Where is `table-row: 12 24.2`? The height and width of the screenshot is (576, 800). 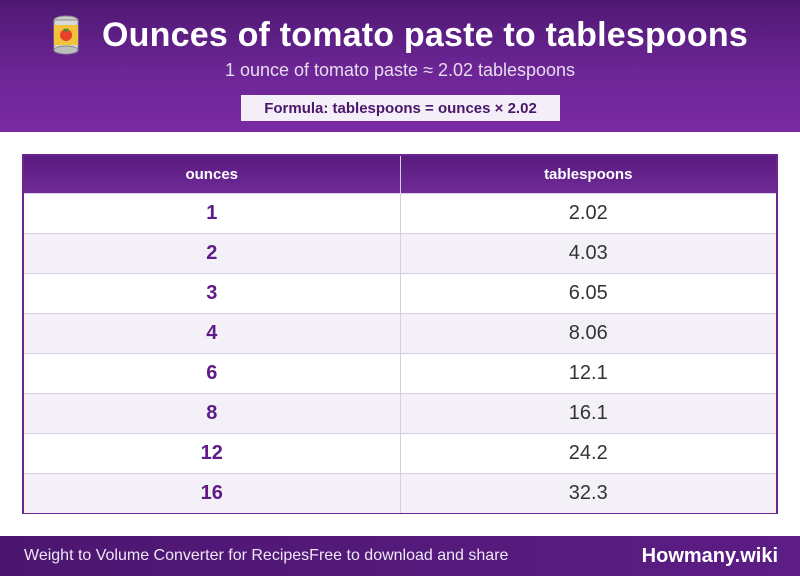
table-row: 12 24.2 is located at coordinates (400, 452).